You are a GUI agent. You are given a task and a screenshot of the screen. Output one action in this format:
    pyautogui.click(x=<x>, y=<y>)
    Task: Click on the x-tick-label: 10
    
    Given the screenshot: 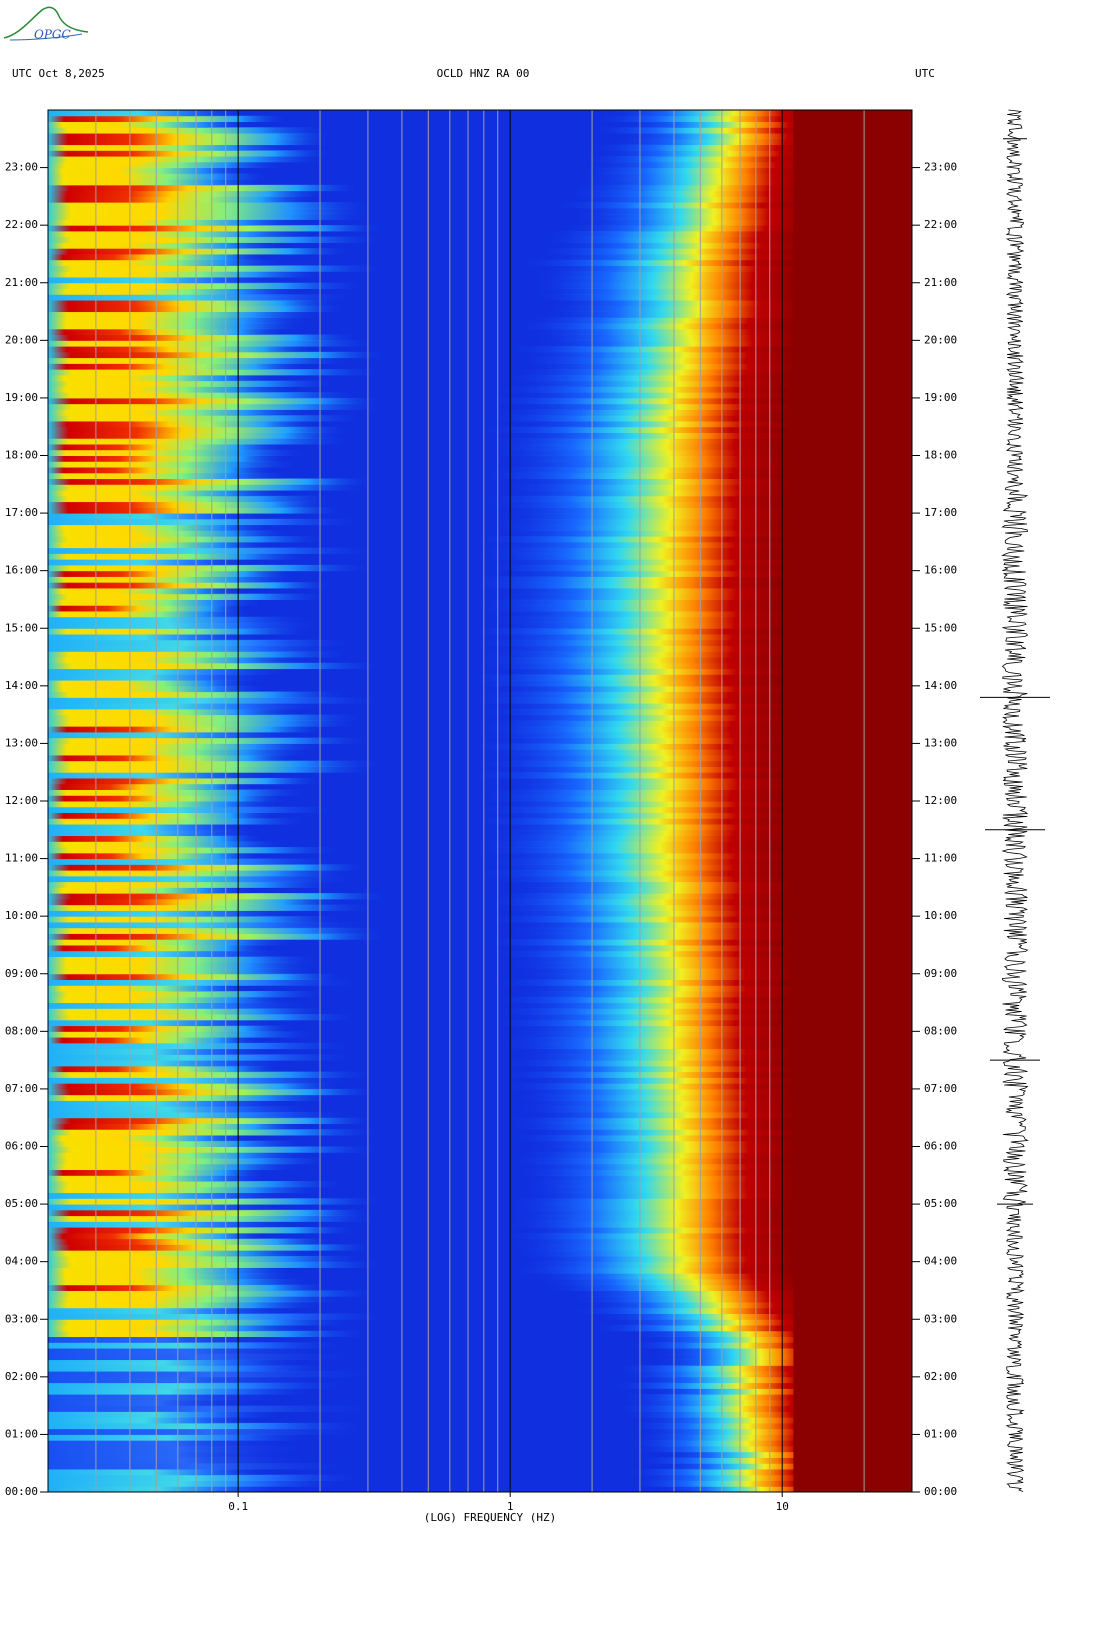 What is the action you would take?
    pyautogui.click(x=782, y=1506)
    